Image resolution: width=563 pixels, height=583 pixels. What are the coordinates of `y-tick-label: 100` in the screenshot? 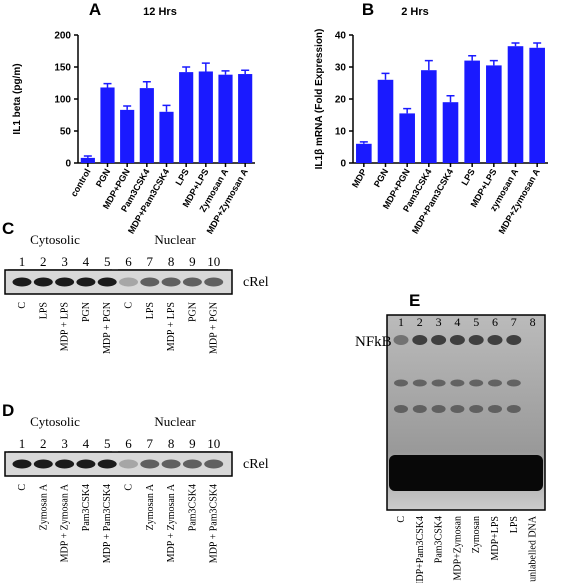 It's located at (62, 100).